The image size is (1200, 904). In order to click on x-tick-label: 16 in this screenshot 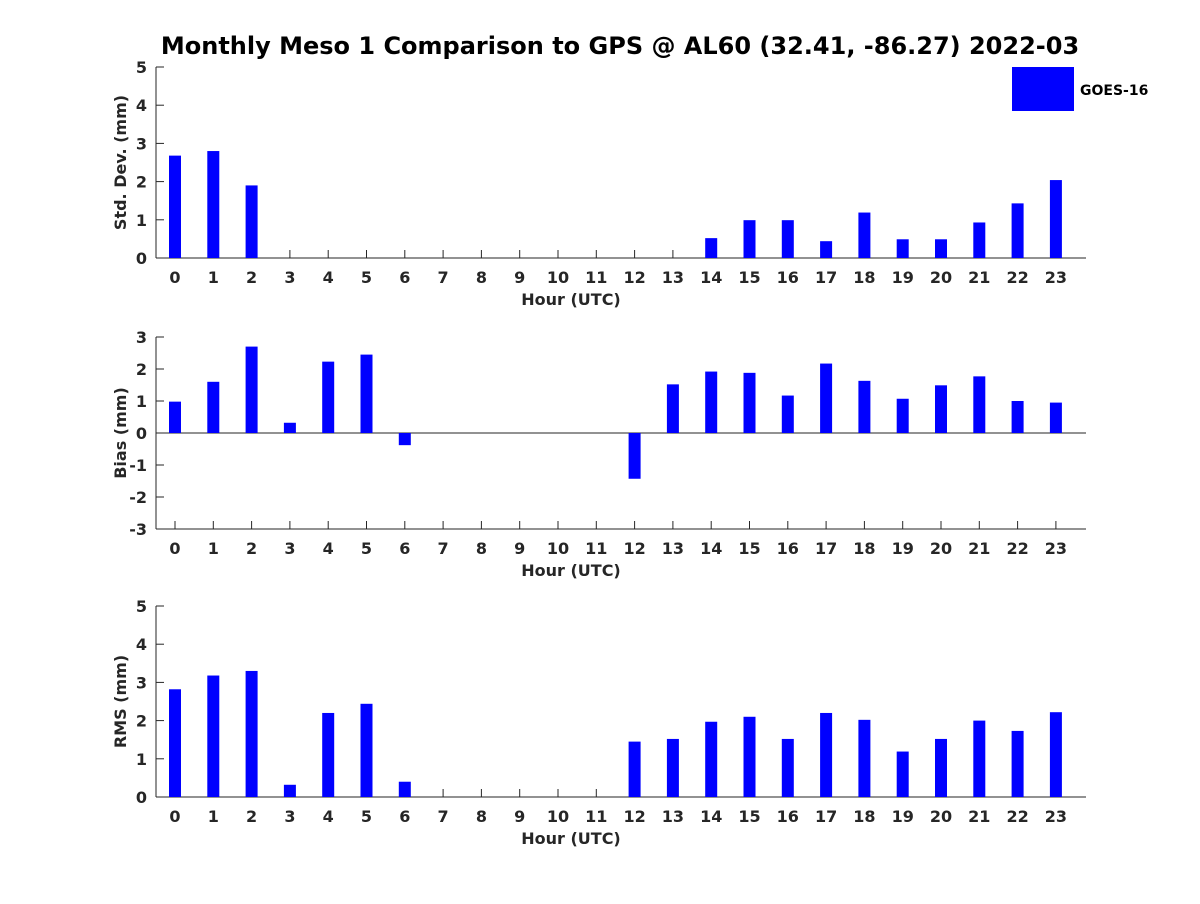, I will do `click(788, 816)`.